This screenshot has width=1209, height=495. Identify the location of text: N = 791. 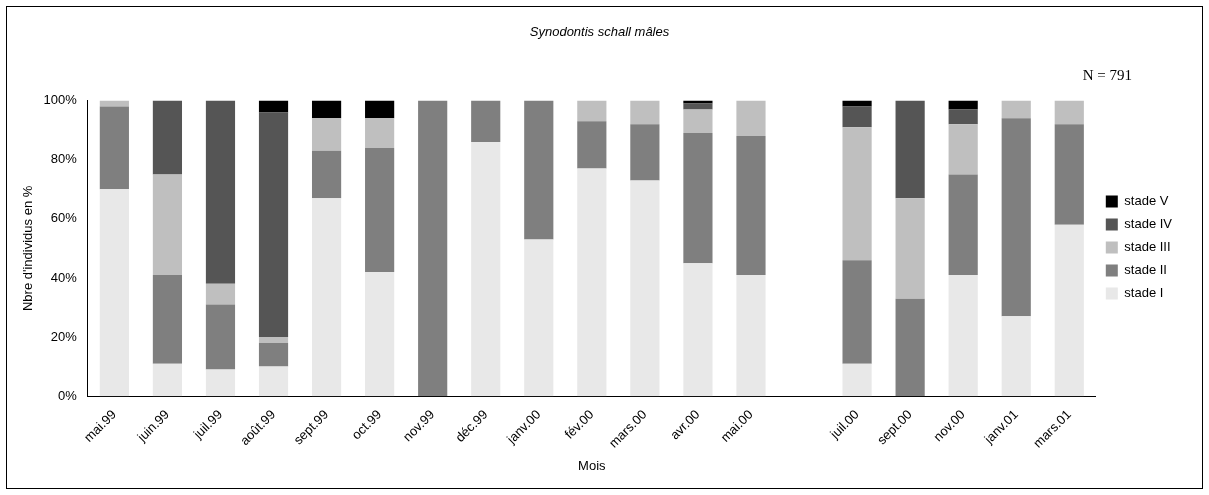
(1107, 75).